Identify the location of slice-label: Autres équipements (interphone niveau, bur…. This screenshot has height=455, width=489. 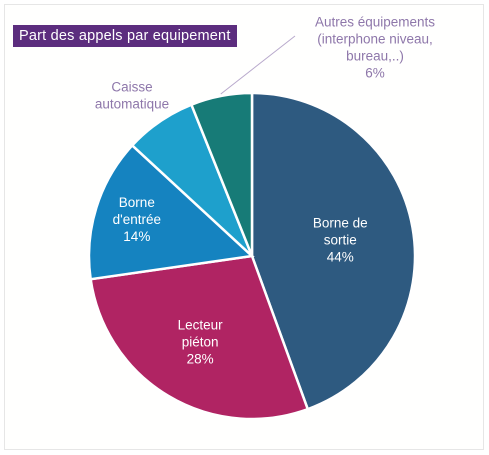
(375, 48).